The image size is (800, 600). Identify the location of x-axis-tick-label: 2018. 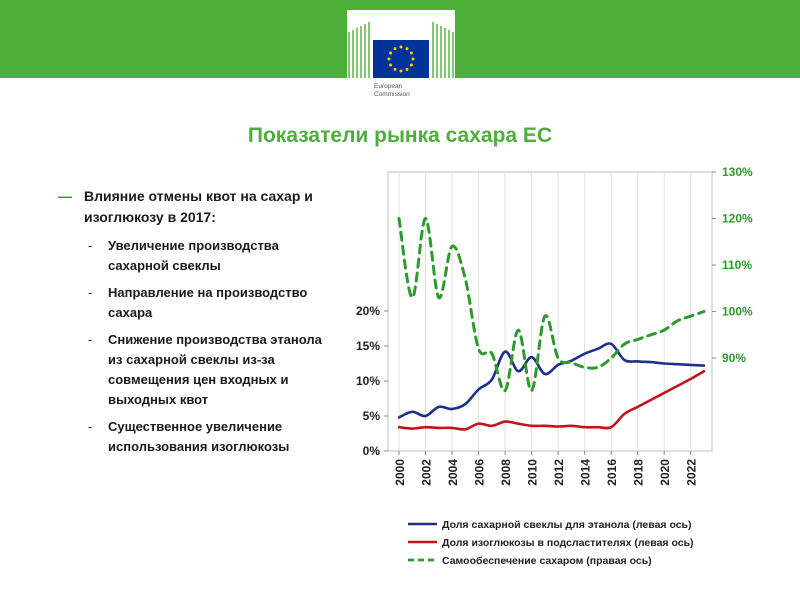
(639, 472).